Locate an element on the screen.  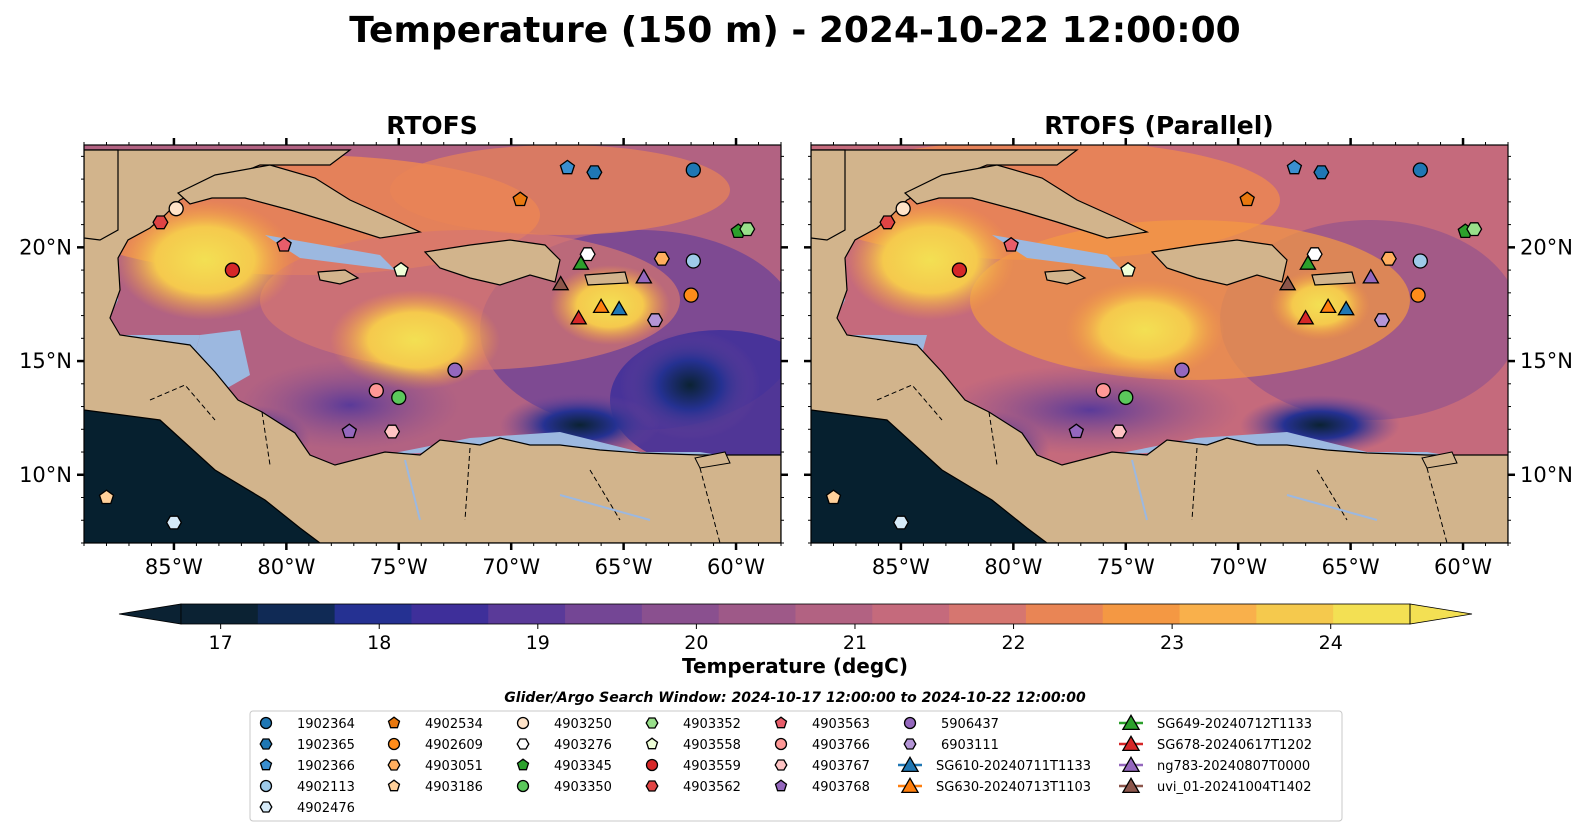
platform-marker-ng783-20240807T0000 is located at coordinates (644, 276).